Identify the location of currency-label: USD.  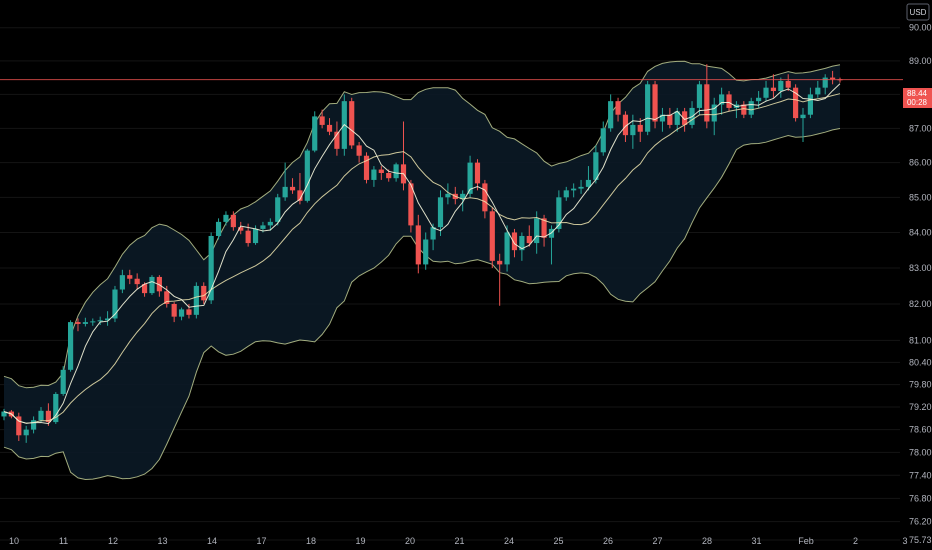
(918, 12).